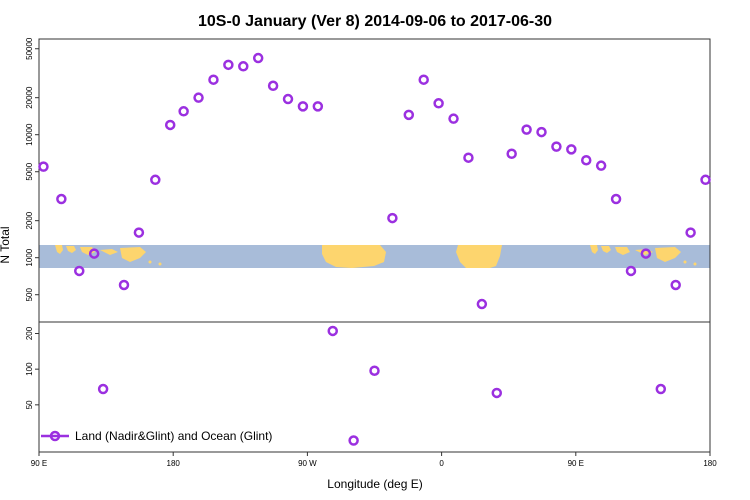 This screenshot has width=750, height=500. Describe the element at coordinates (55, 436) in the screenshot. I see `legend-marker` at that location.